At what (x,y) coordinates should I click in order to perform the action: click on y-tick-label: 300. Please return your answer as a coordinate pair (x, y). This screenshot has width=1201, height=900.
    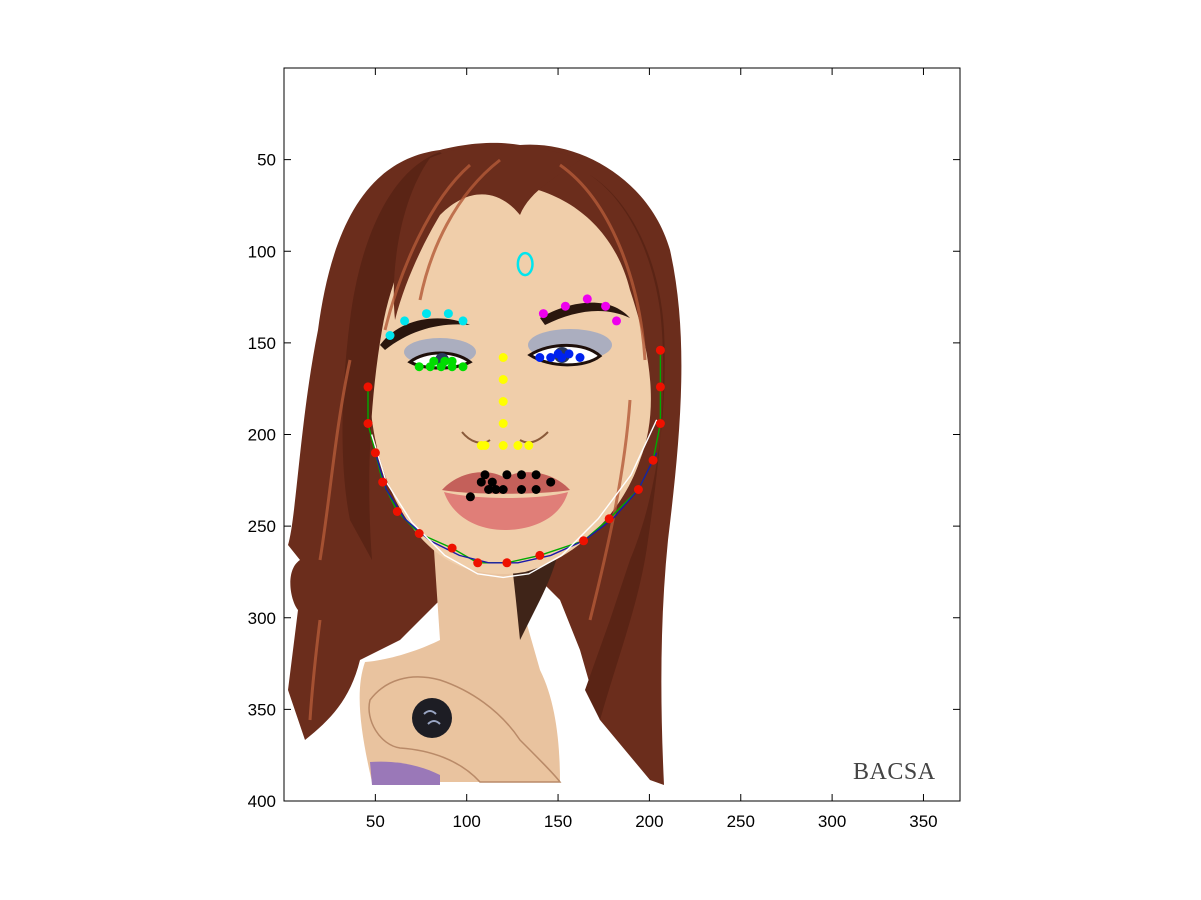
    Looking at the image, I should click on (262, 618).